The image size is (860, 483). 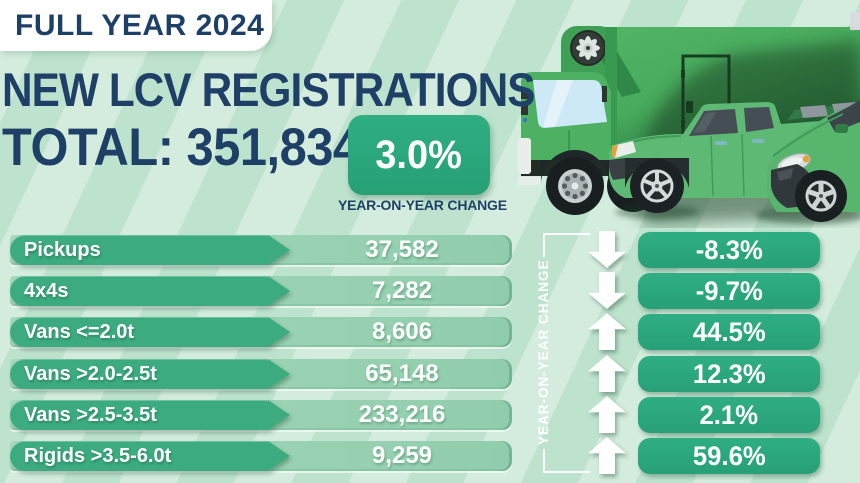 What do you see at coordinates (62, 250) in the screenshot?
I see `category-label: Pickups` at bounding box center [62, 250].